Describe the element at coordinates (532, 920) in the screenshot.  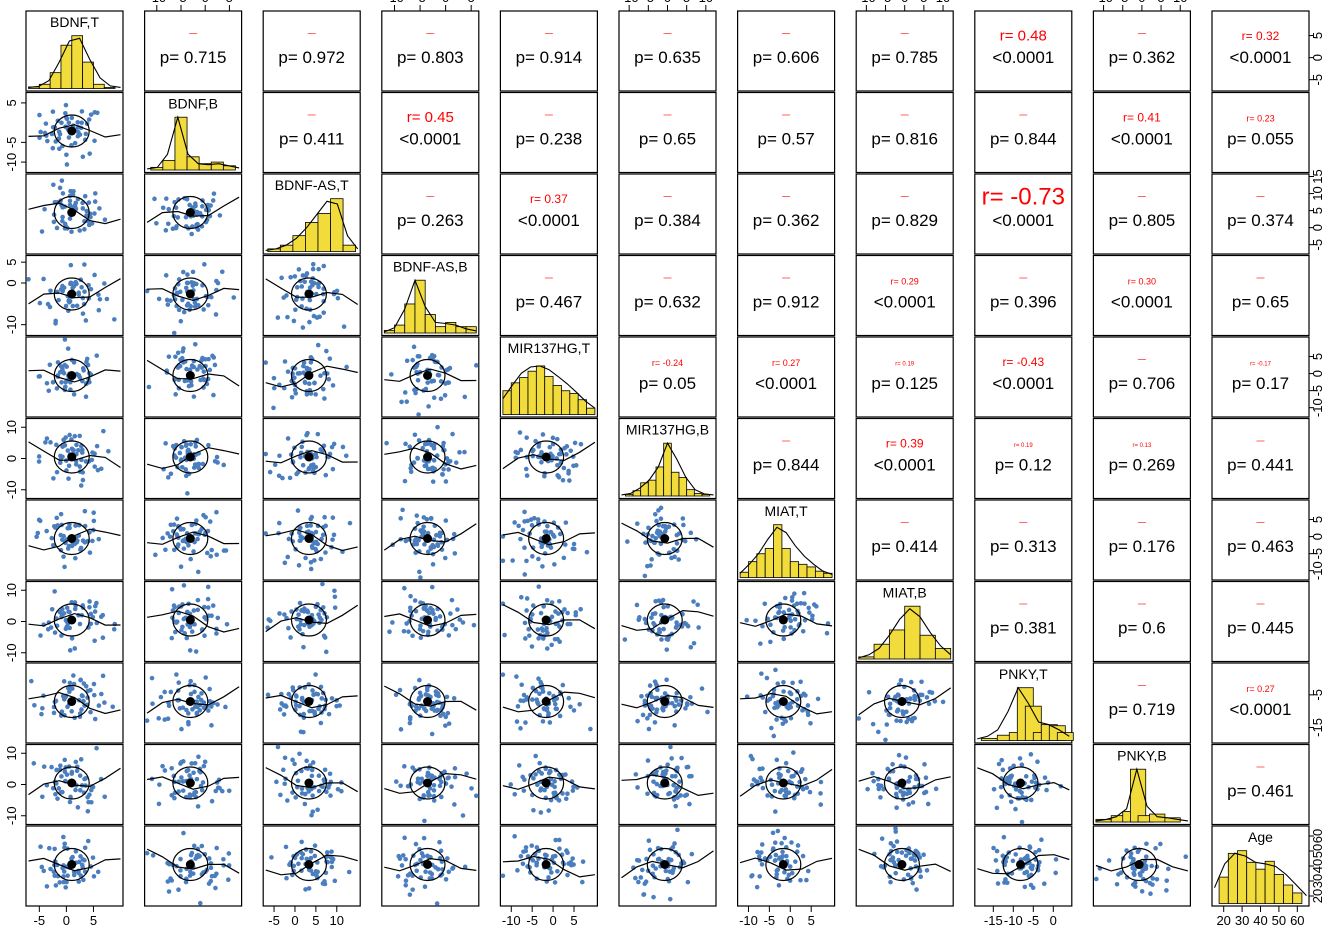
I see `tick-label: -5` at that location.